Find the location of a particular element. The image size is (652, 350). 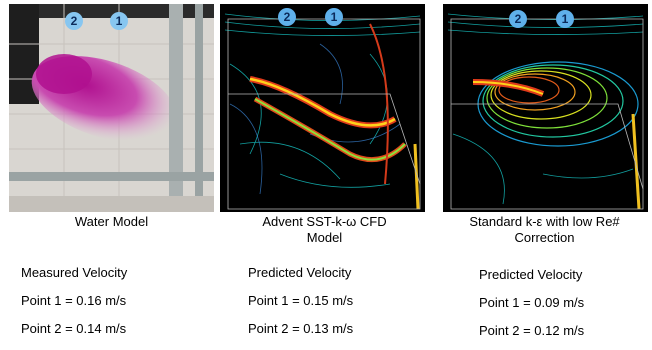

point-1-velocity: Point 1 = 0.16 m/s is located at coordinates (74, 300).